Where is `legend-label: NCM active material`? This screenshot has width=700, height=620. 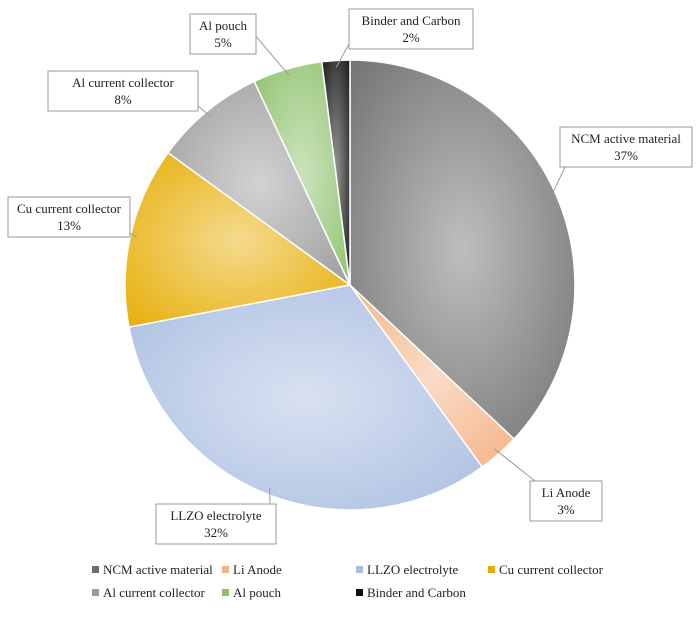 legend-label: NCM active material is located at coordinates (158, 569).